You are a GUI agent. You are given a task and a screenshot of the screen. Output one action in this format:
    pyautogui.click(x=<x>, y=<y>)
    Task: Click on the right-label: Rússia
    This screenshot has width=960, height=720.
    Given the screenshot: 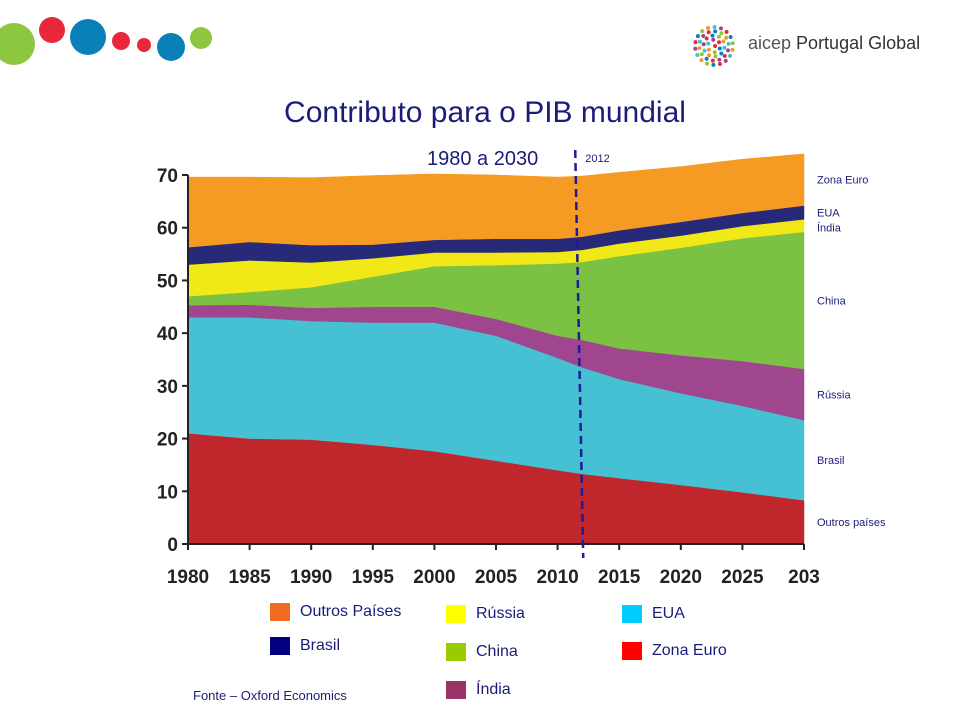 What is the action you would take?
    pyautogui.click(x=834, y=396)
    